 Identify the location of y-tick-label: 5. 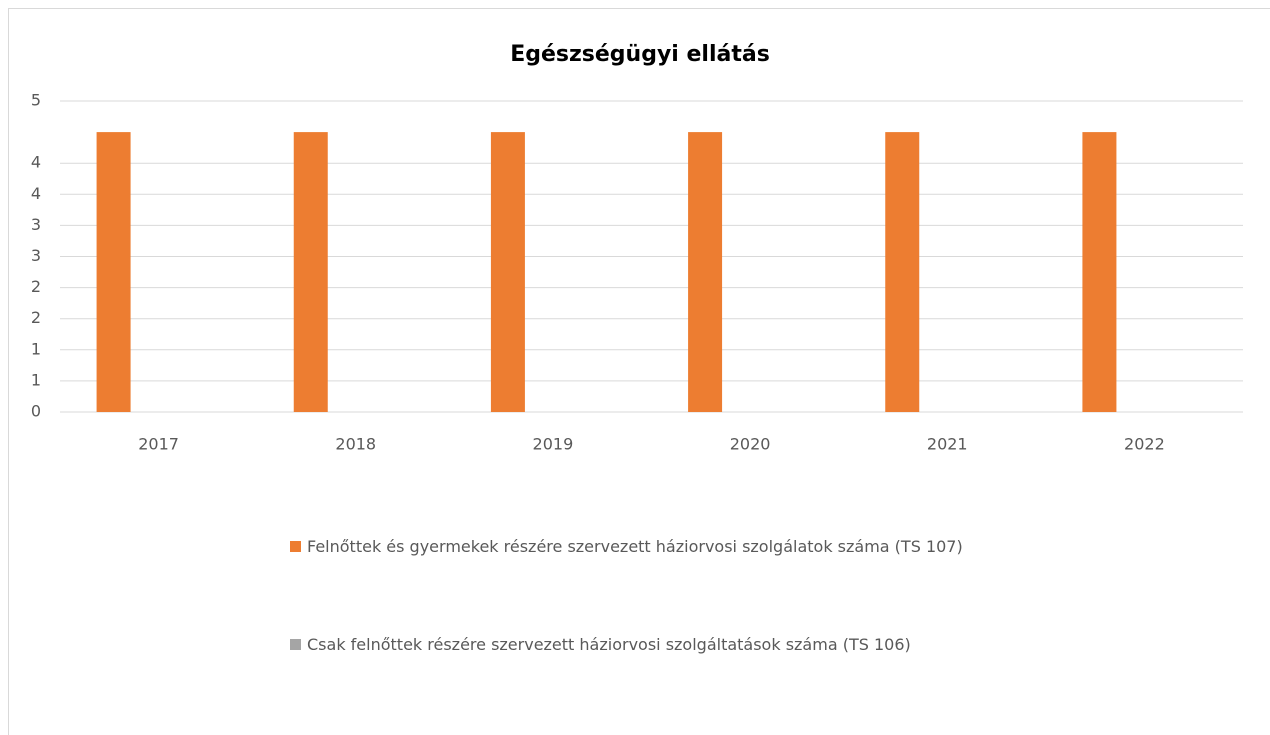
(36, 100).